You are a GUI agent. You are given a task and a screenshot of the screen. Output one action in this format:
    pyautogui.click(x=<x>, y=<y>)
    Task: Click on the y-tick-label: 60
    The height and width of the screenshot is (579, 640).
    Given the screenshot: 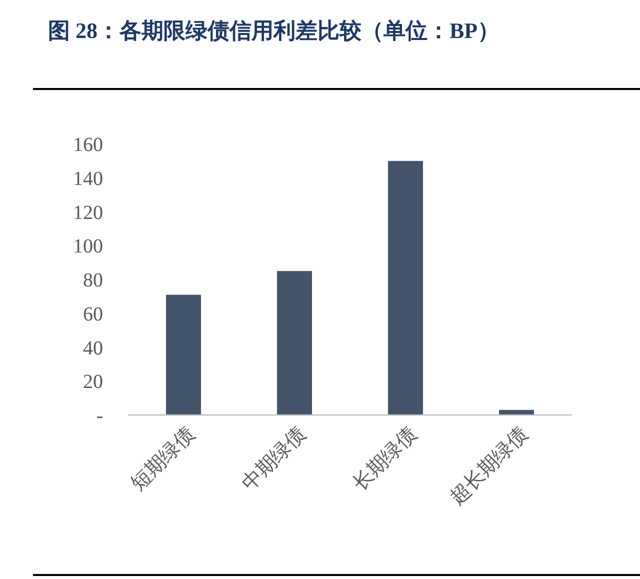 What is the action you would take?
    pyautogui.click(x=93, y=314)
    